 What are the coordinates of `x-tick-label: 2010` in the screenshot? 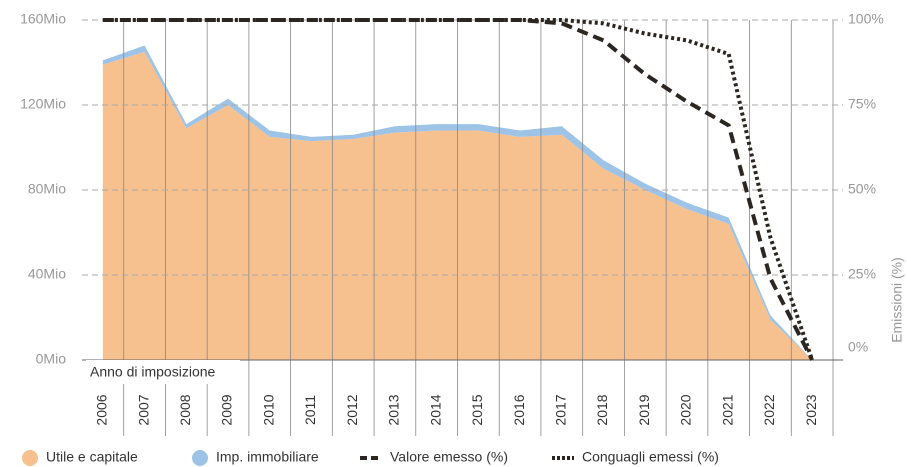 It's located at (268, 409).